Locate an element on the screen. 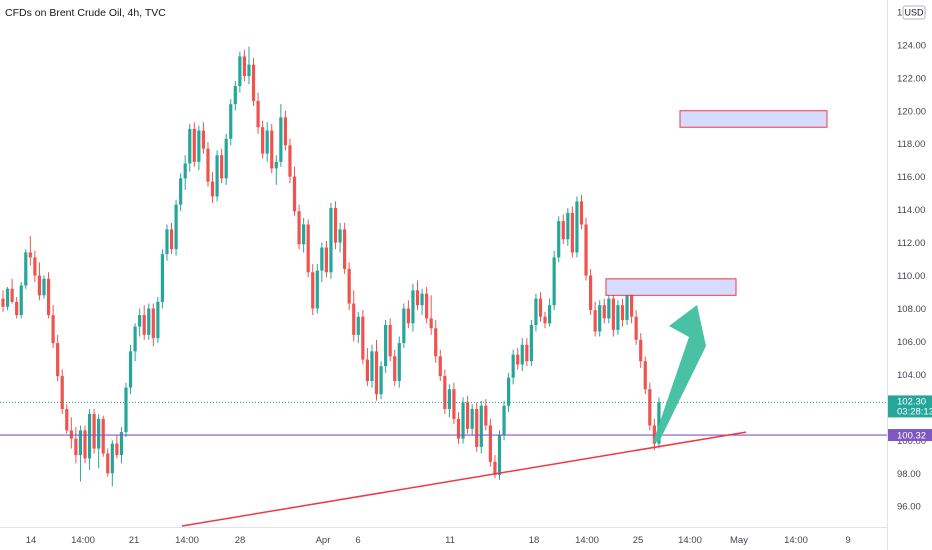 The width and height of the screenshot is (932, 550). x-tick-label: Apr is located at coordinates (323, 540).